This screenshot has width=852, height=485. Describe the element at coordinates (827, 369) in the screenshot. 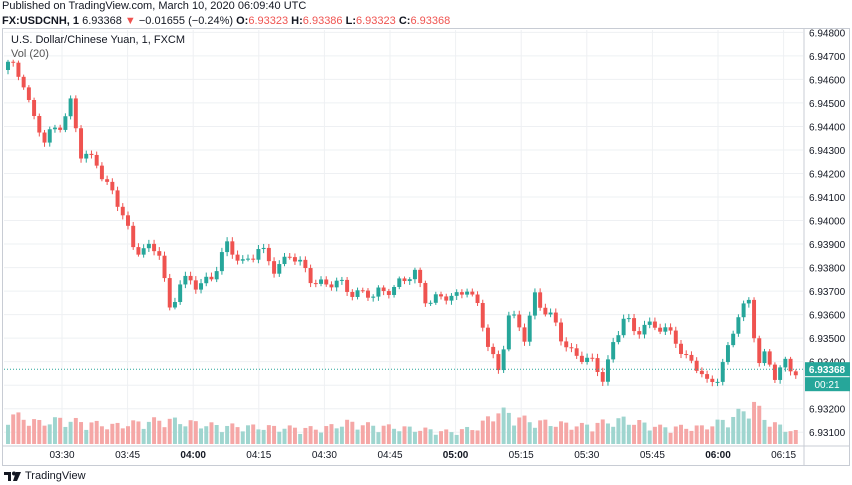

I see `current-price-tag` at that location.